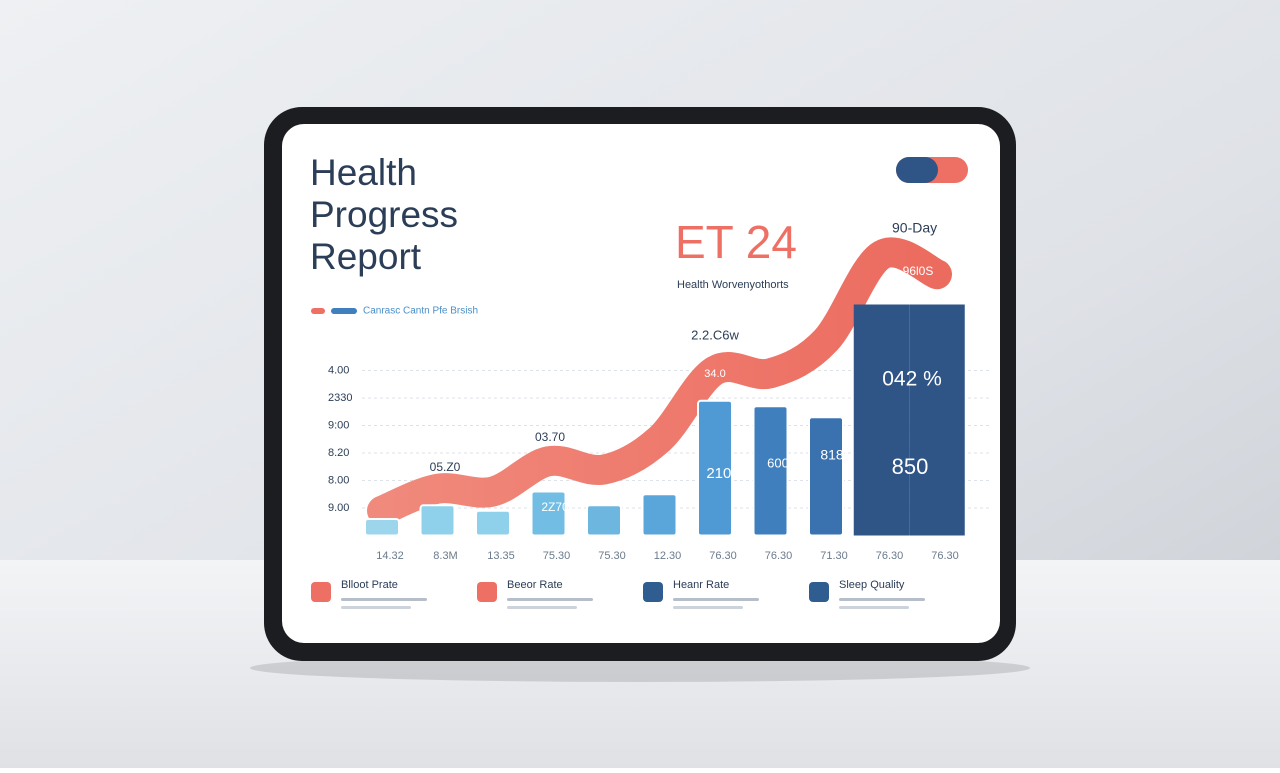 This screenshot has width=1280, height=773. What do you see at coordinates (535, 585) in the screenshot?
I see `metric-label: Beeor Rate` at bounding box center [535, 585].